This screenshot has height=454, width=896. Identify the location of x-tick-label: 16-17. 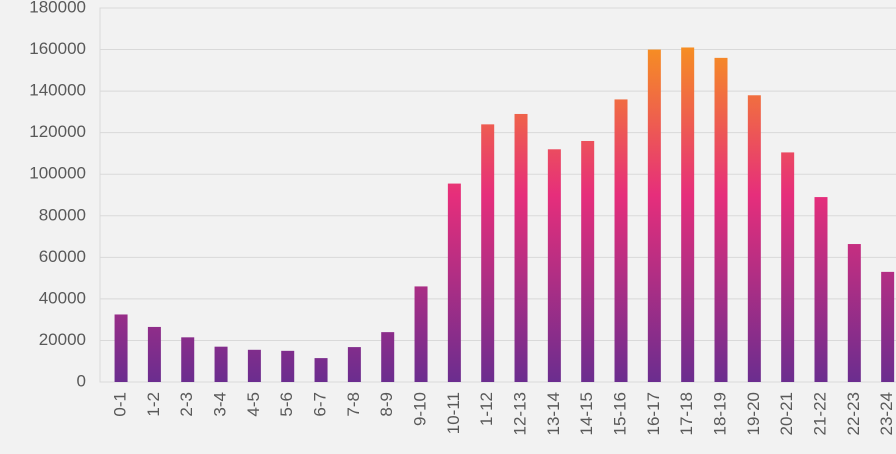
(653, 413).